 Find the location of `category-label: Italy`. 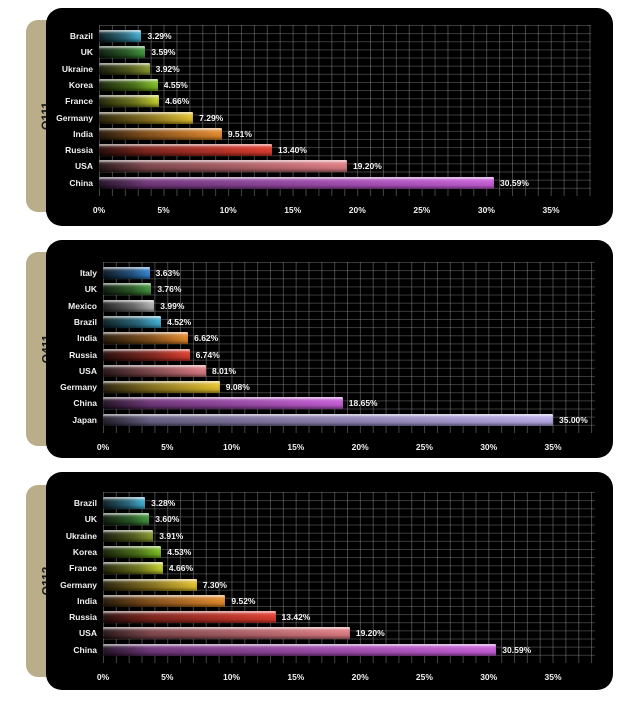

category-label: Italy is located at coordinates (88, 273).